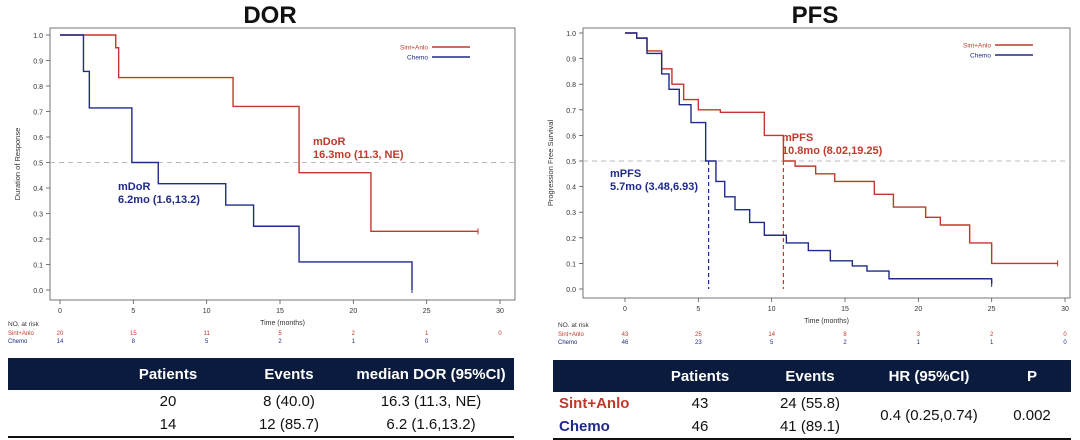 The width and height of the screenshot is (1080, 440). Describe the element at coordinates (929, 415) in the screenshot. I see `pfs-hr-cell: 0.4 (0.25,0.74)` at that location.